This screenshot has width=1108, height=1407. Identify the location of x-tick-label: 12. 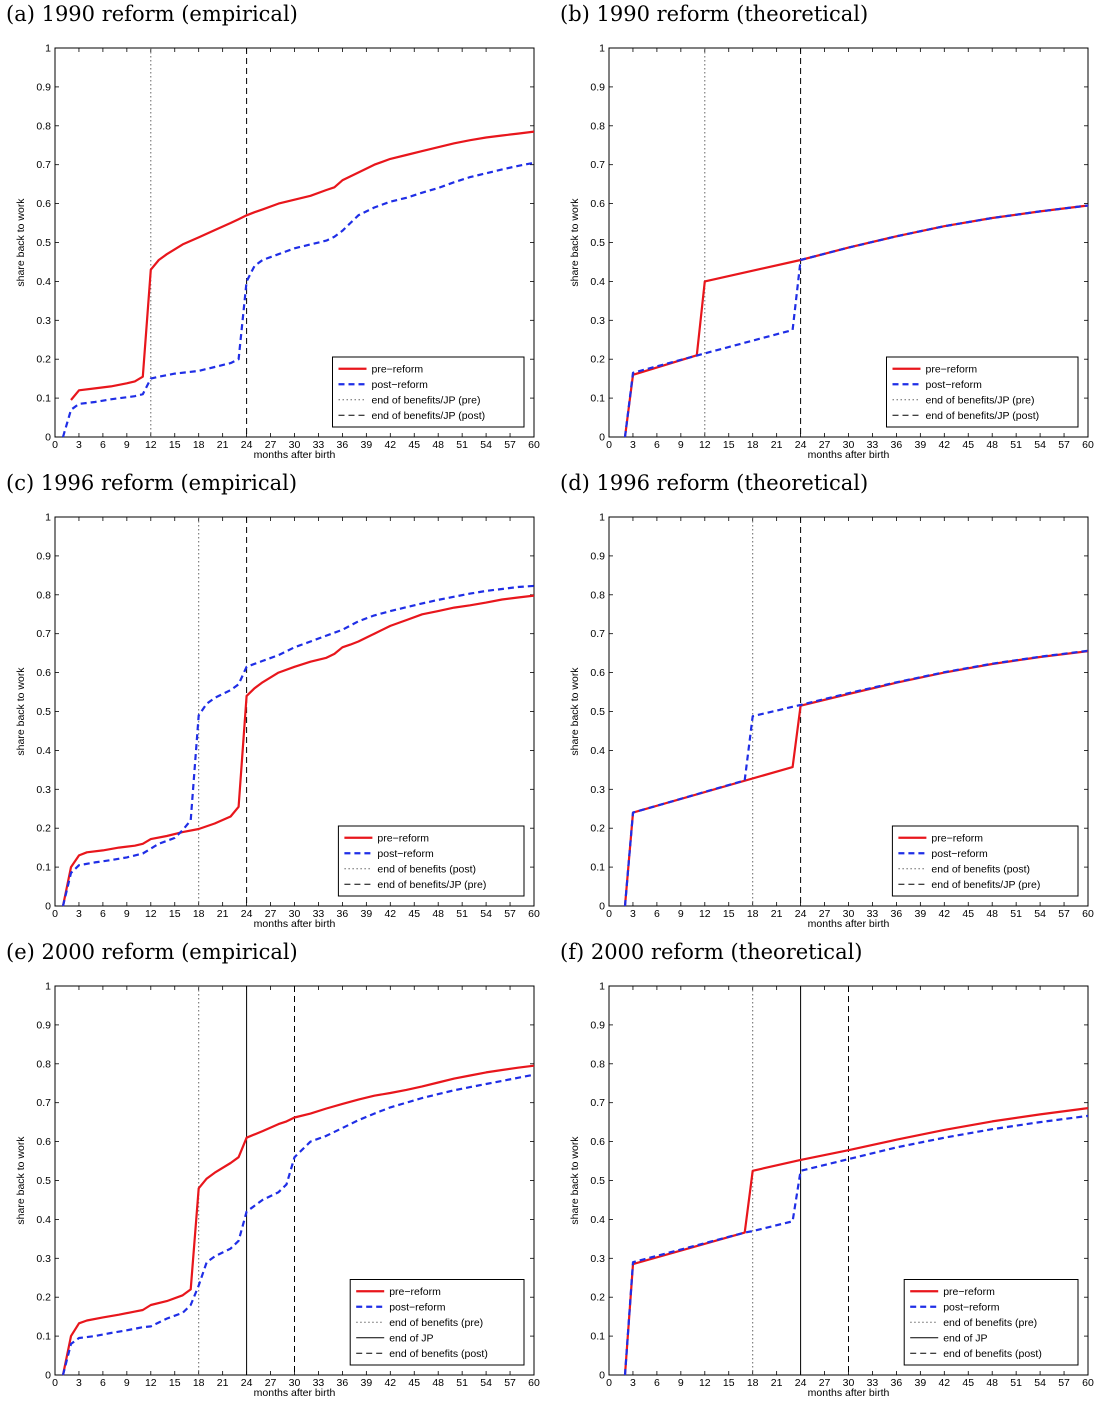
(151, 445).